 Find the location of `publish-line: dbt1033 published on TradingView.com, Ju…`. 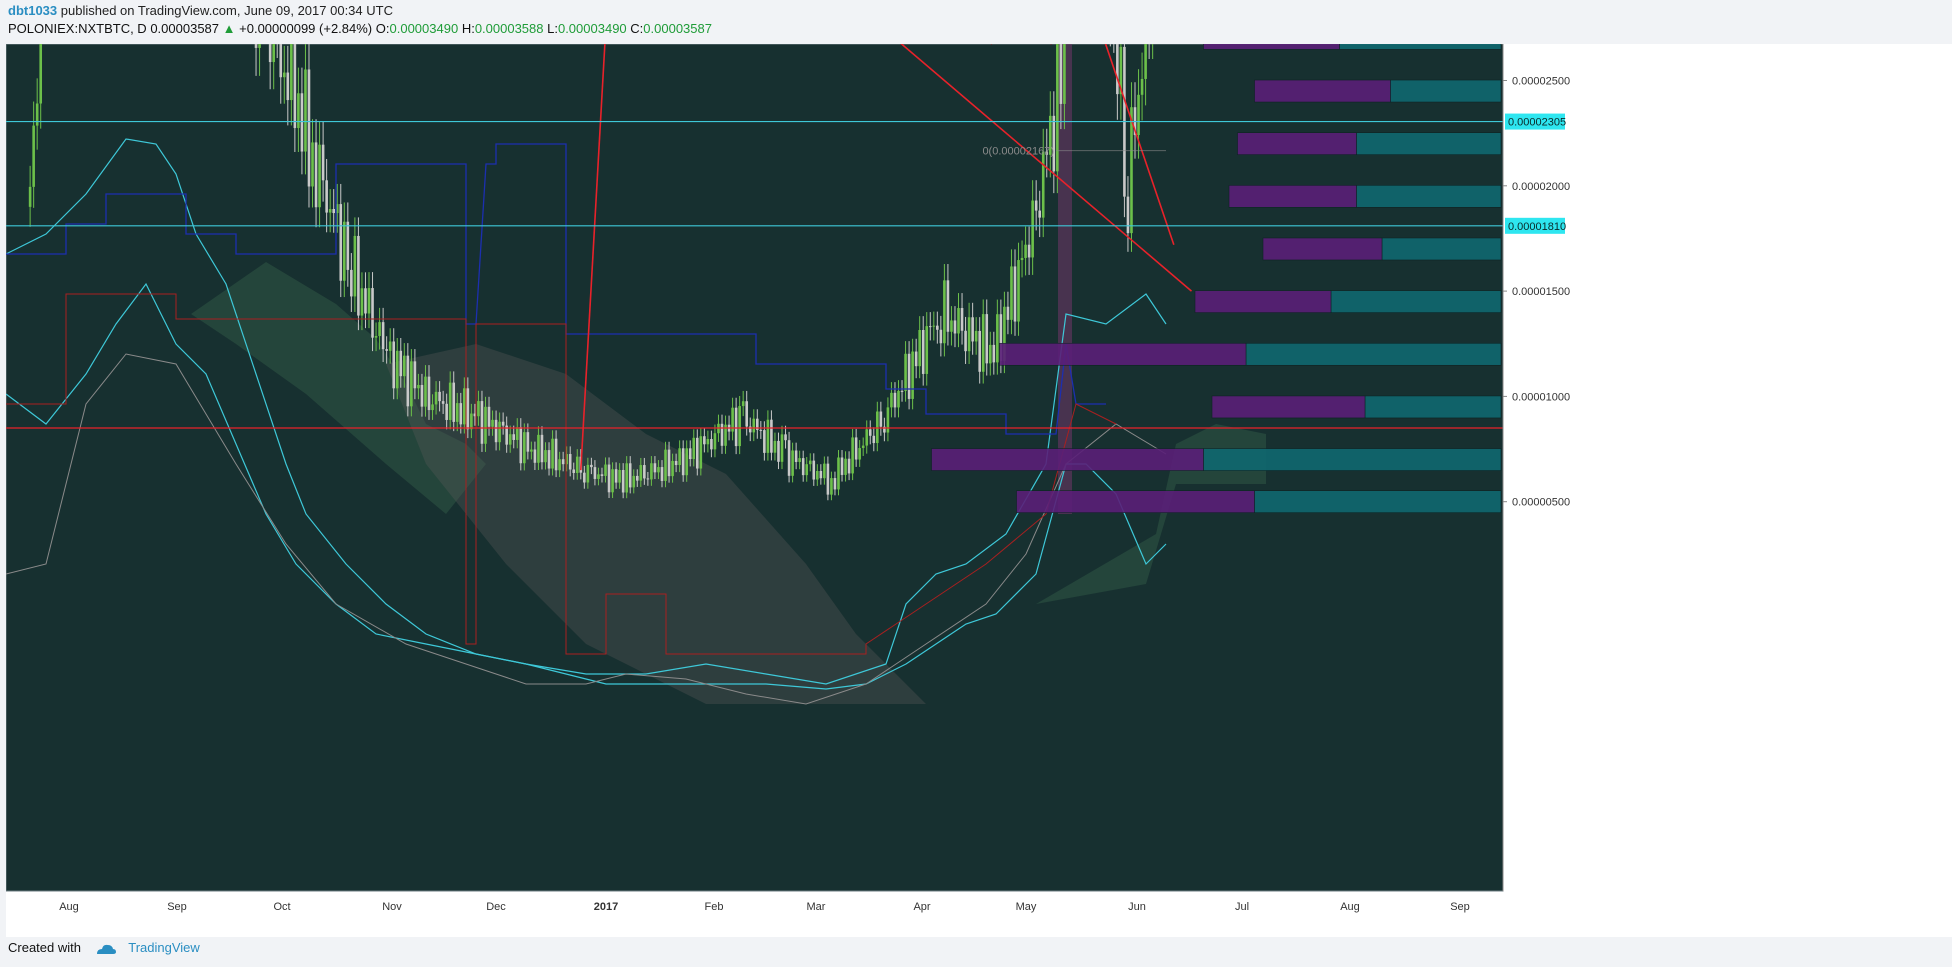

publish-line: dbt1033 published on TradingView.com, Ju… is located at coordinates (200, 10).